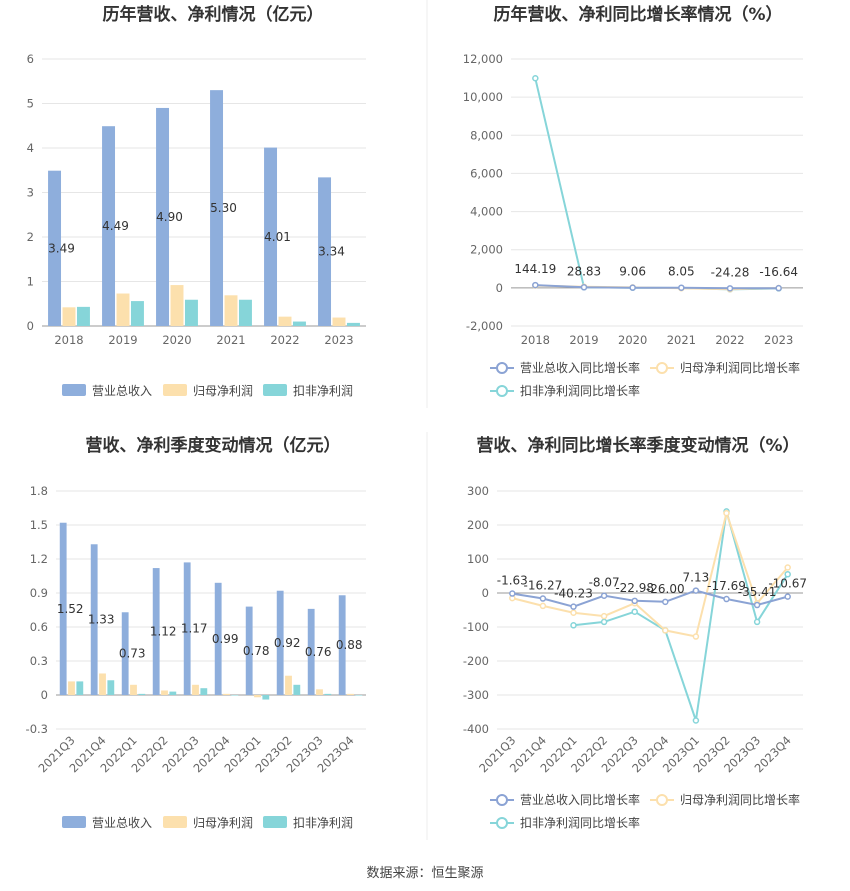 The image size is (850, 891). I want to click on series-line-deducted-profit-growth, so click(656, 184).